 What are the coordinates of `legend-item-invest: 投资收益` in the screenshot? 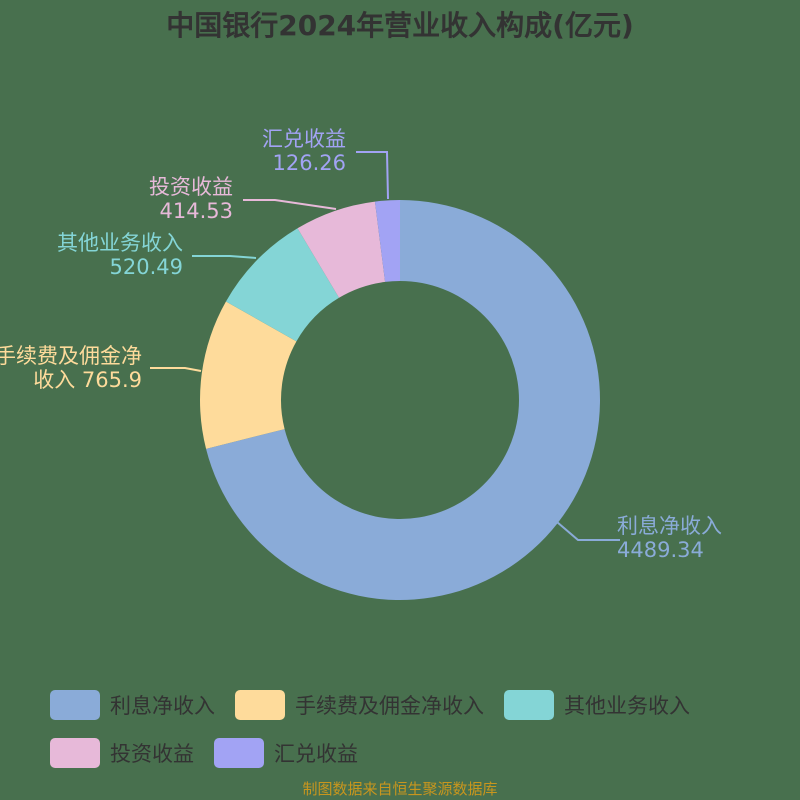 It's located at (122, 753).